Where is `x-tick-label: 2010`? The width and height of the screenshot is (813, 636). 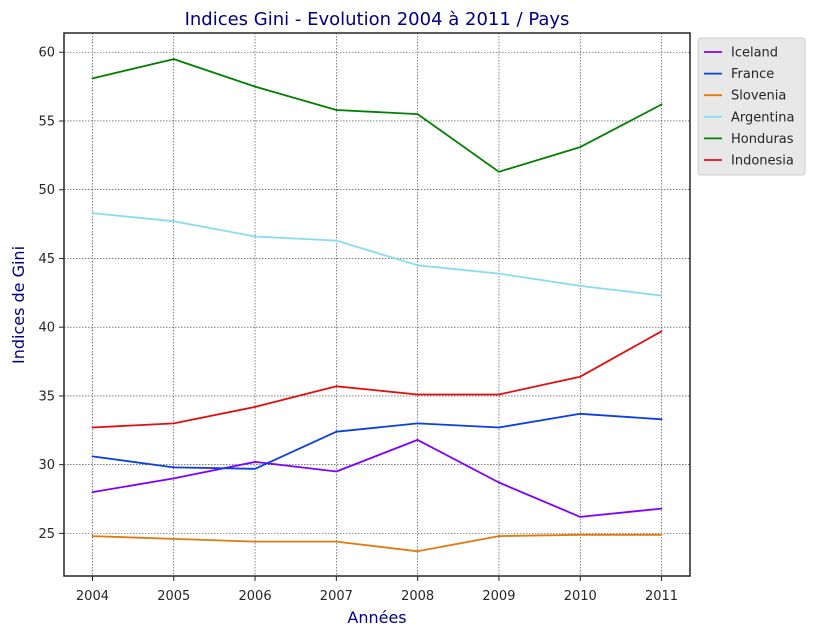 x-tick-label: 2010 is located at coordinates (580, 596).